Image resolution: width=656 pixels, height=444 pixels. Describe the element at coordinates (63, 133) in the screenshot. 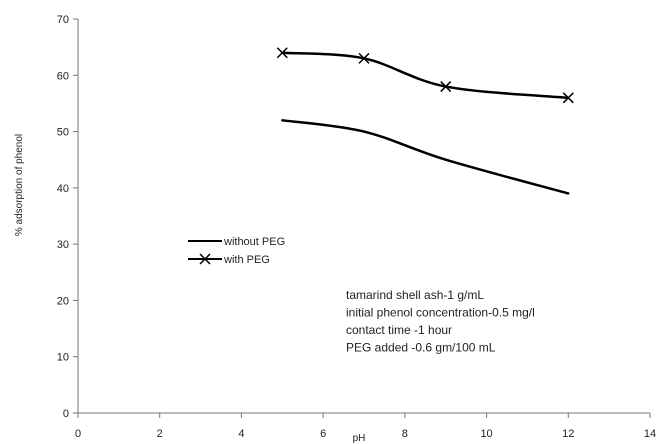

I see `y-tick-label: 50` at that location.